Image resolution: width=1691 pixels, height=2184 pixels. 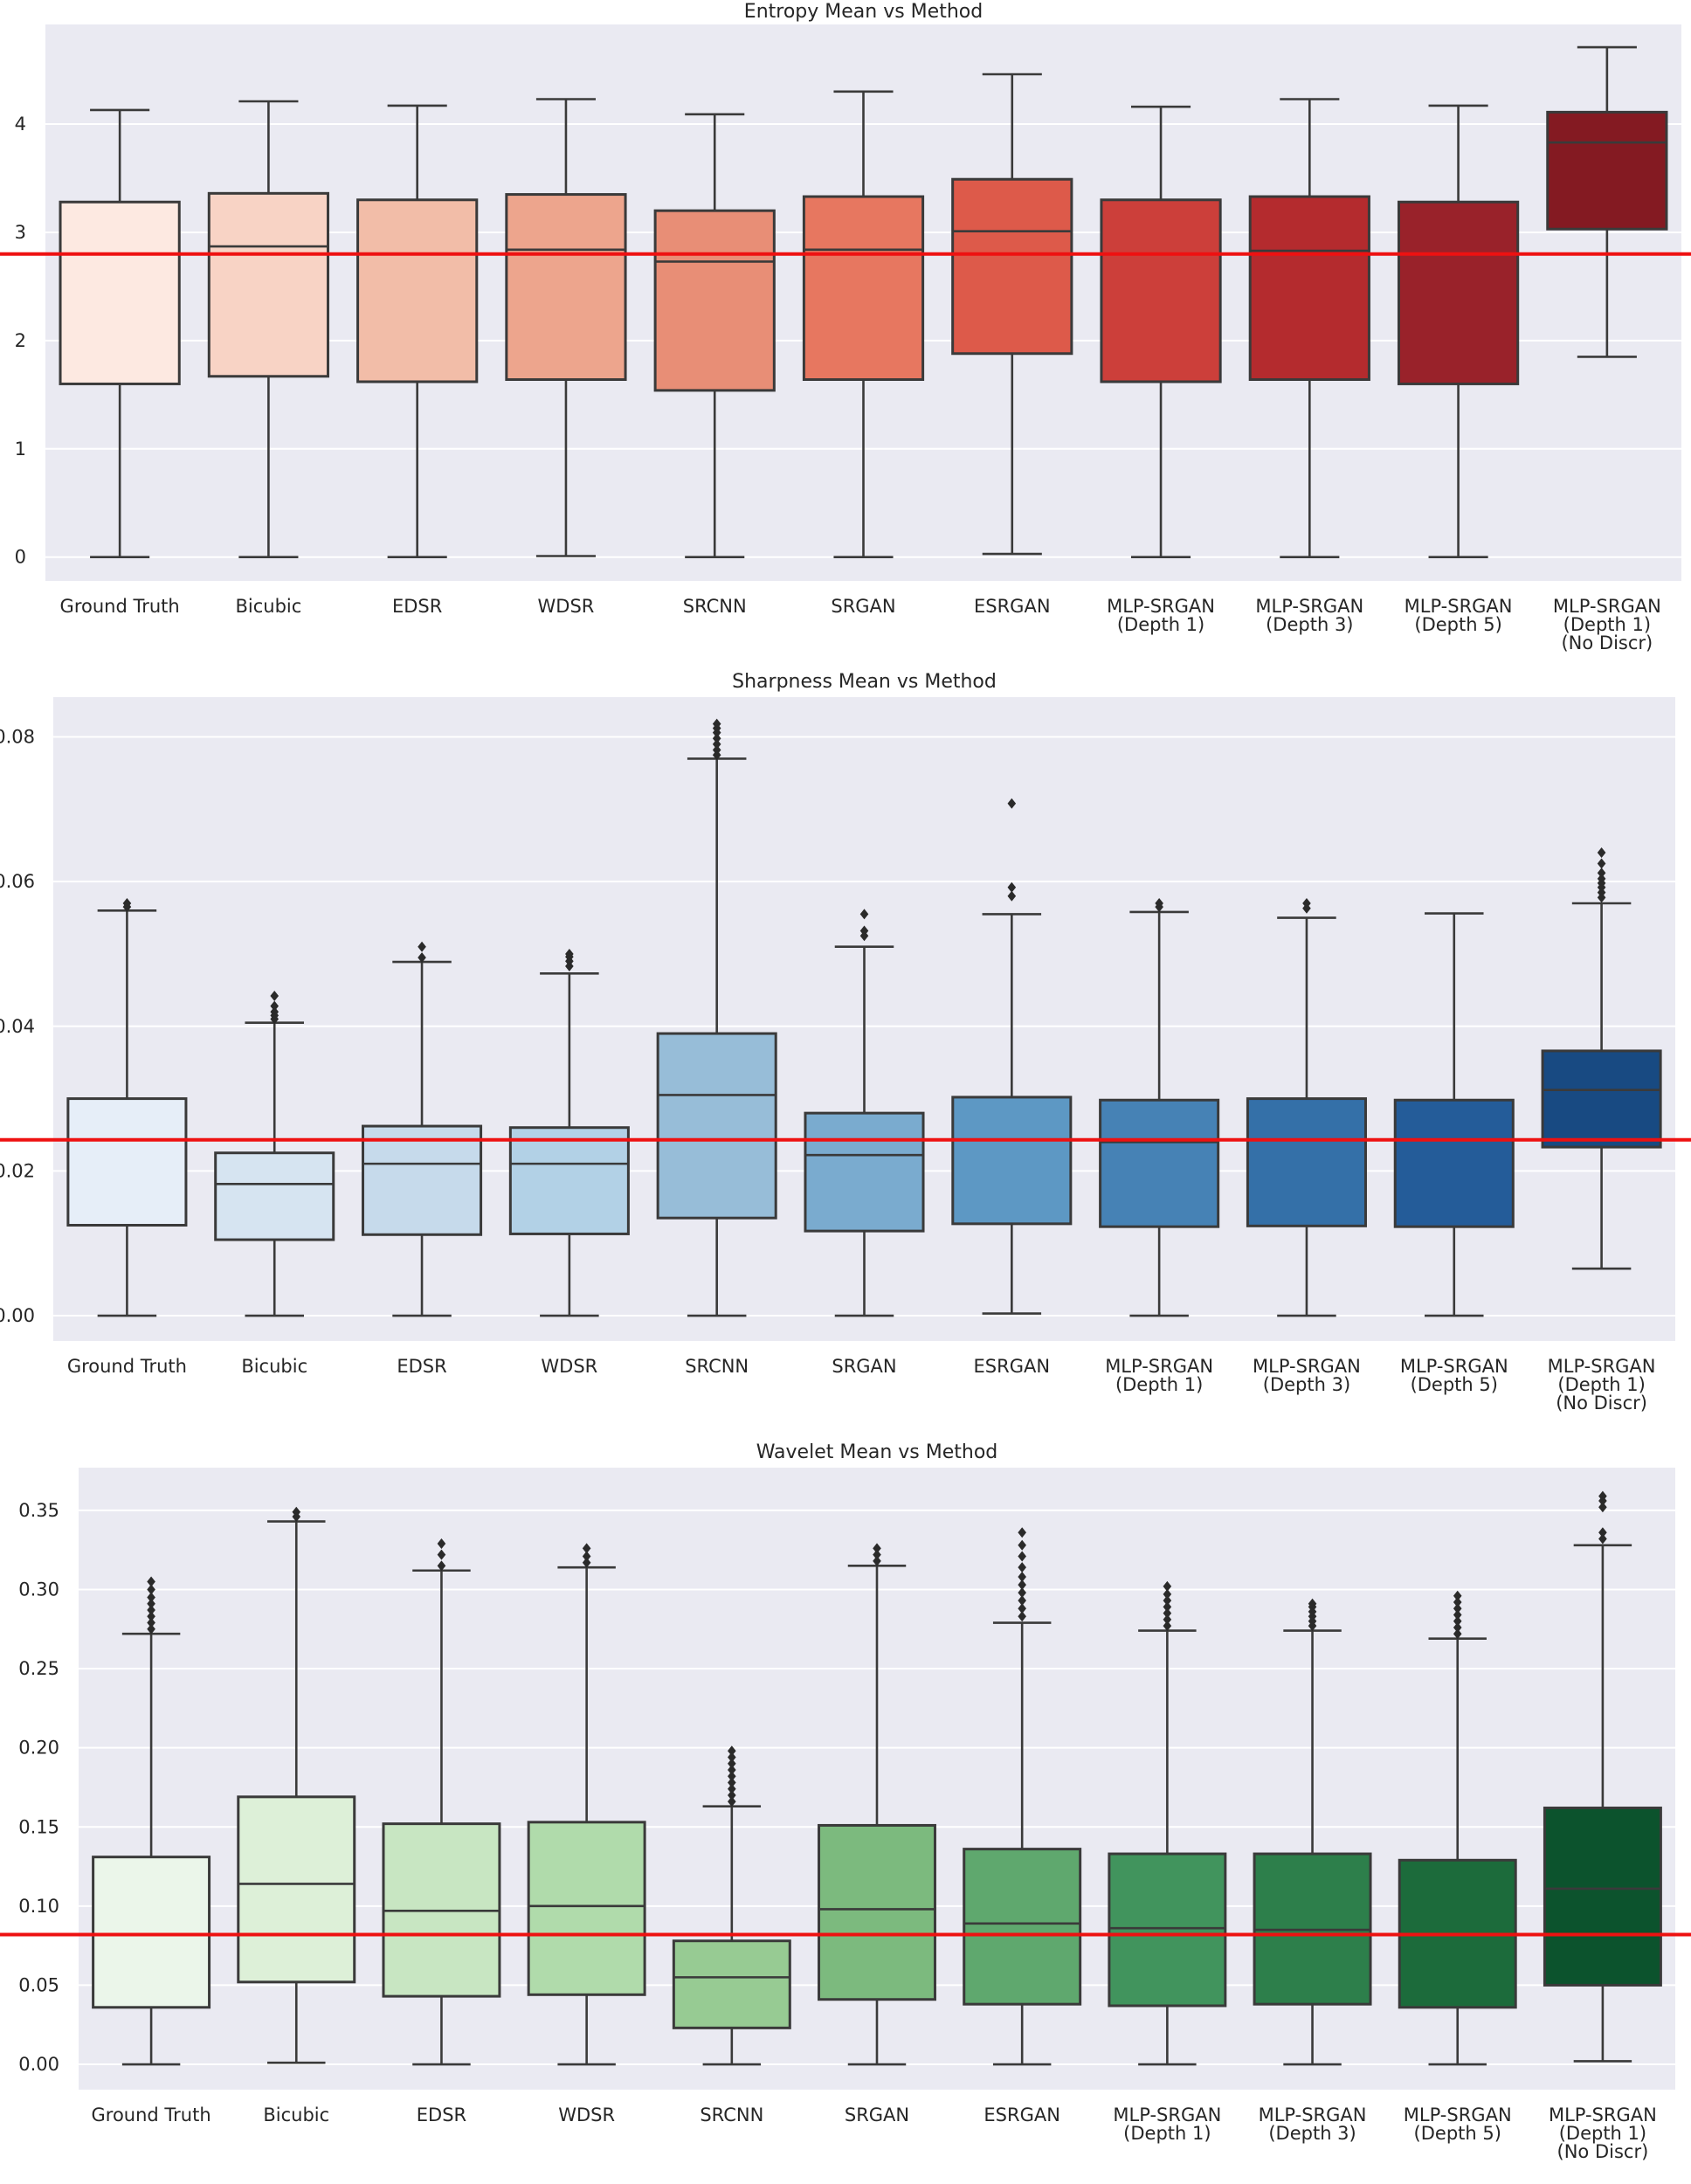 I want to click on y-tick-label: 0.02, so click(x=17, y=1170).